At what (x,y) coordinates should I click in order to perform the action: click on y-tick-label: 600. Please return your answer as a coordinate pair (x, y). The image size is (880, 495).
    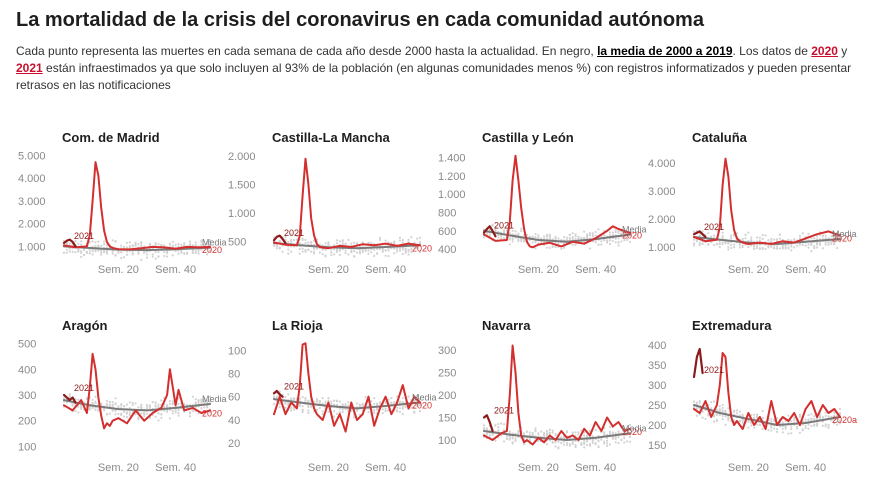
    Looking at the image, I should click on (447, 232).